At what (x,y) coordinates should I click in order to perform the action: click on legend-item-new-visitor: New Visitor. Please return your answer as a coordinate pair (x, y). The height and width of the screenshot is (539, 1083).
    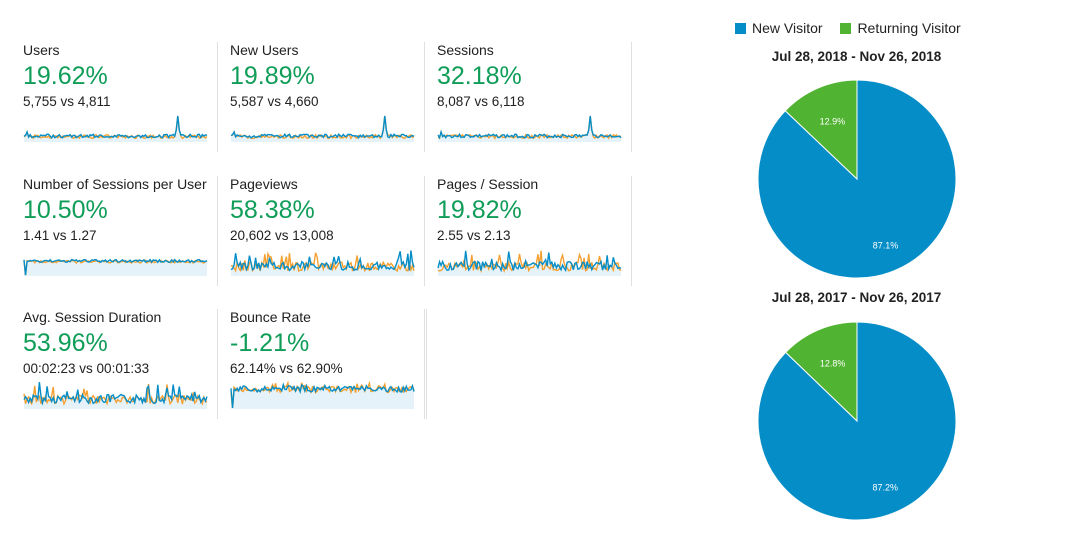
    Looking at the image, I should click on (779, 28).